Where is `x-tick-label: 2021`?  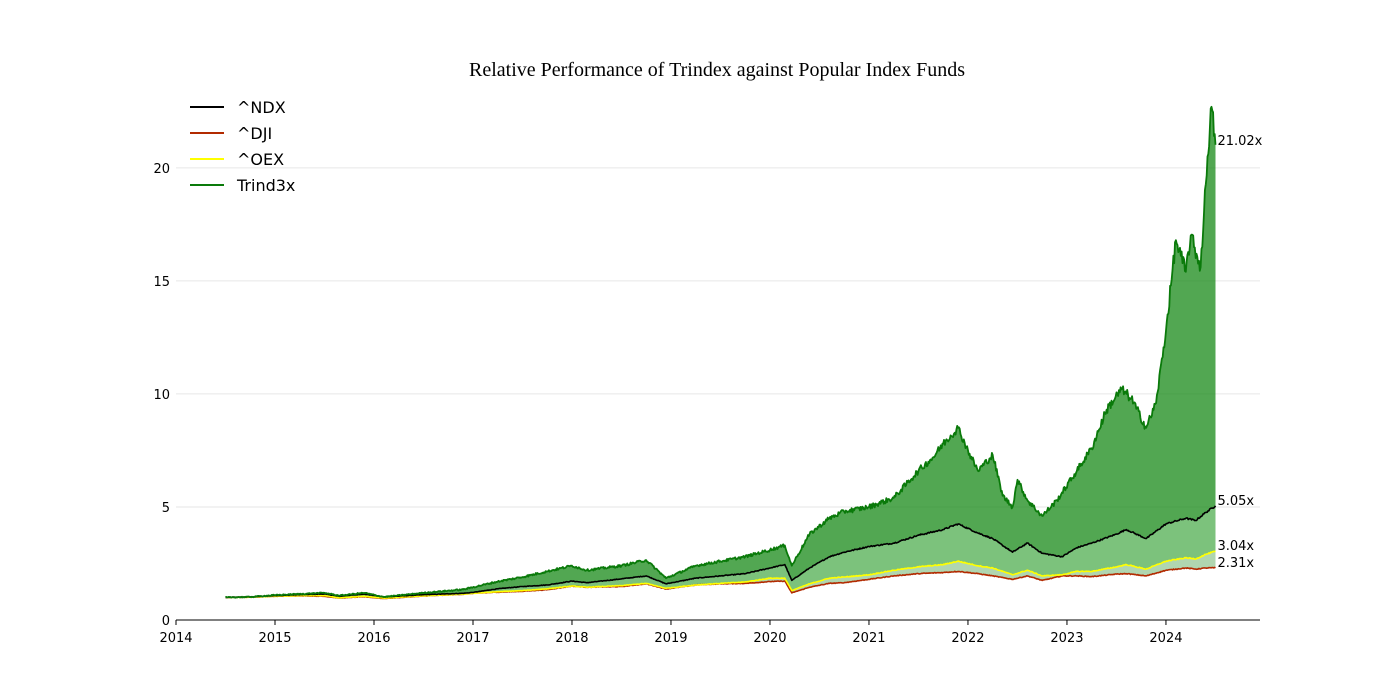
x-tick-label: 2021 is located at coordinates (868, 638).